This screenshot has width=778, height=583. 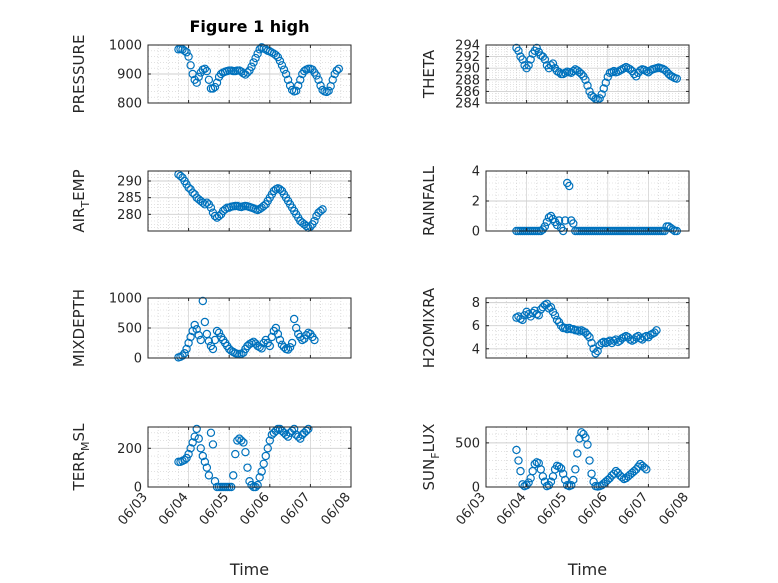 I want to click on x-tick-label: 06/06, so click(x=593, y=509).